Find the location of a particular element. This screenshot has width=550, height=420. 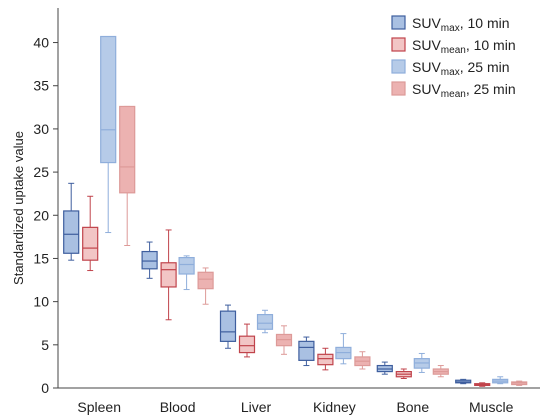

legend-item-2: SUVmean, 10 min is located at coordinates (453, 46).